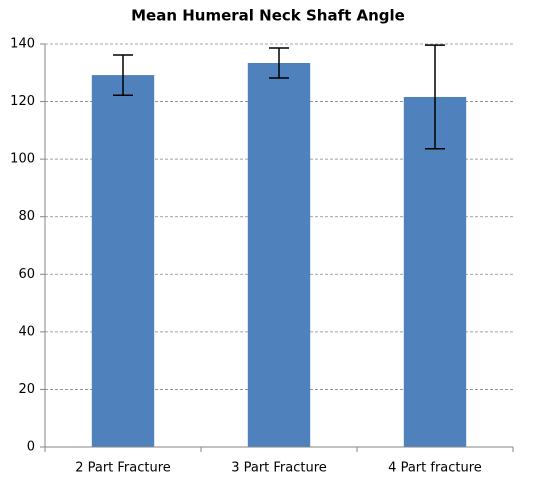 The height and width of the screenshot is (496, 537). I want to click on x-tick-label: 3 Part Fracture, so click(279, 468).